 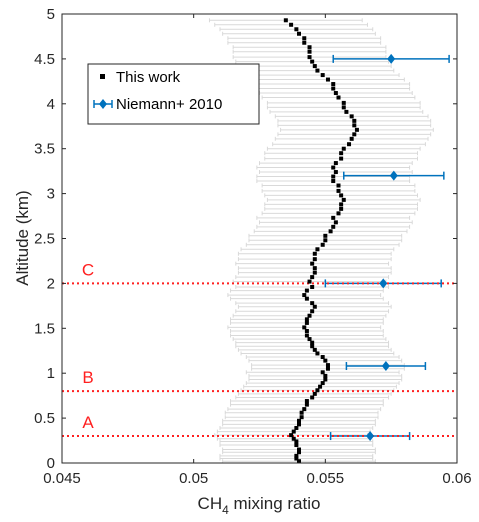 What do you see at coordinates (51, 463) in the screenshot?
I see `y-tick-label: 0` at bounding box center [51, 463].